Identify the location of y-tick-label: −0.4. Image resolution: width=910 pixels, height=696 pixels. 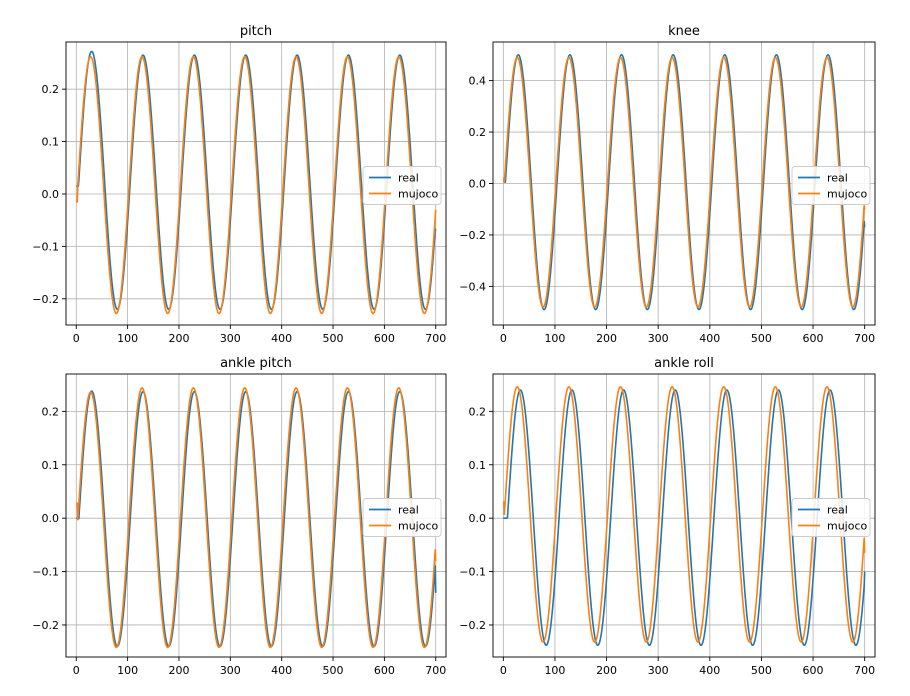
(472, 286).